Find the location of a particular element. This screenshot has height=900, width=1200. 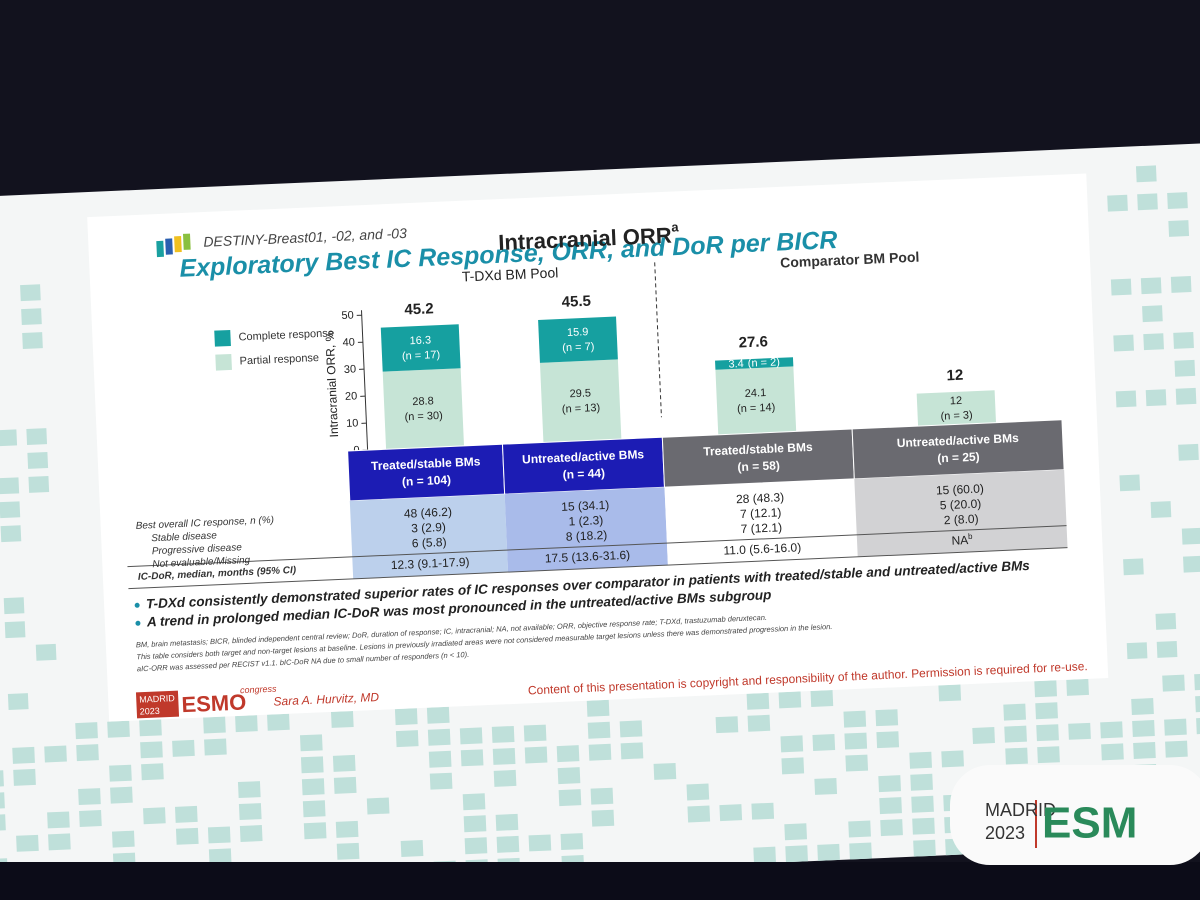

value-label: 29.5 is located at coordinates (580, 393).